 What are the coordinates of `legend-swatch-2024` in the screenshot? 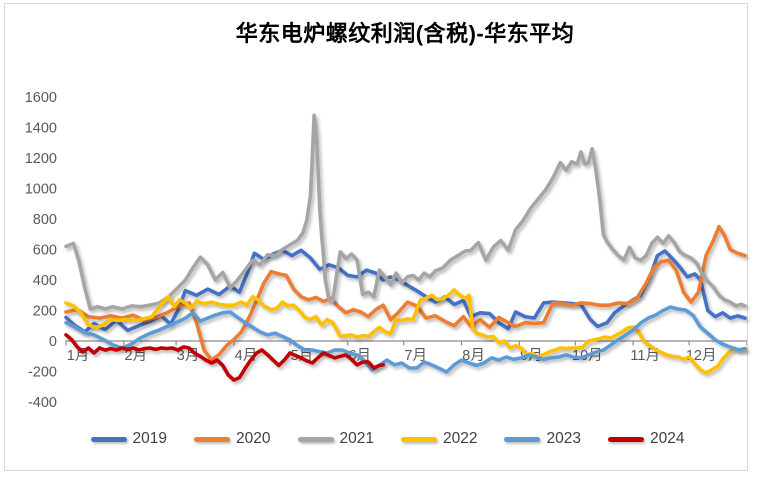 It's located at (625, 439).